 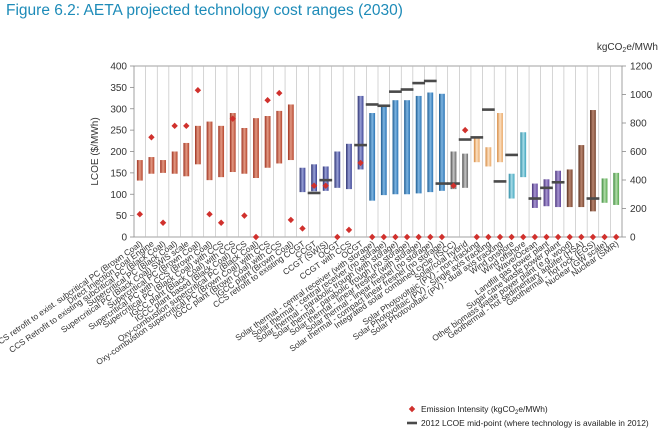 What do you see at coordinates (122, 216) in the screenshot?
I see `y-left-tick-label: 50` at bounding box center [122, 216].